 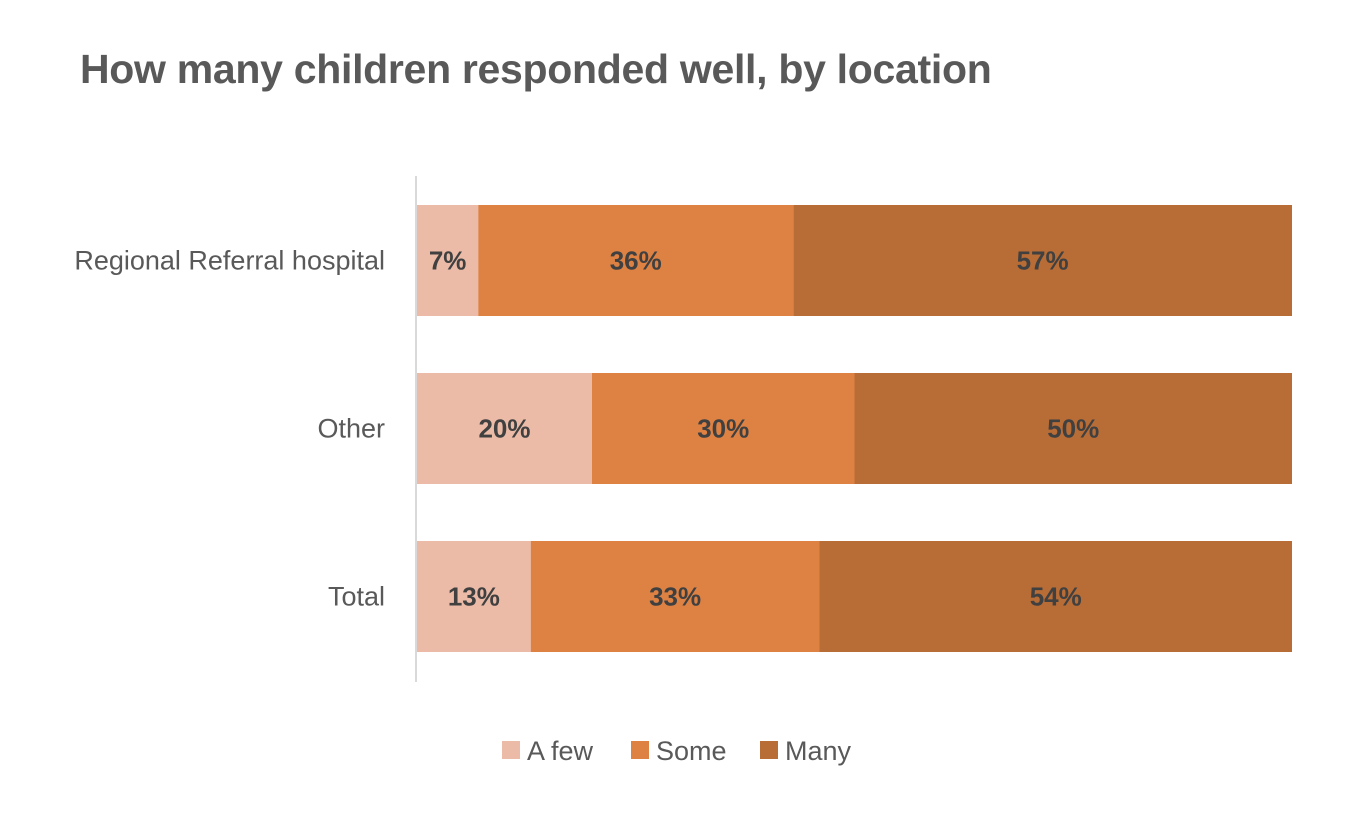 What do you see at coordinates (229, 261) in the screenshot?
I see `category-label: Regional Referral hospital` at bounding box center [229, 261].